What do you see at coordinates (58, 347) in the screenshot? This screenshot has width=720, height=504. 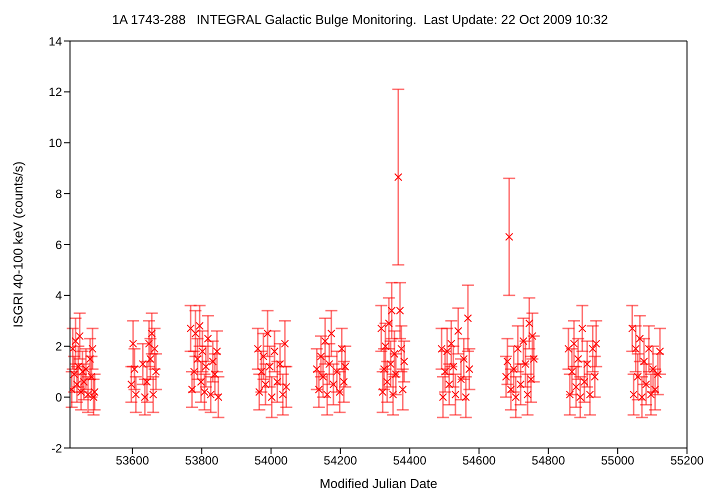 I see `y-tick-label: 2` at bounding box center [58, 347].